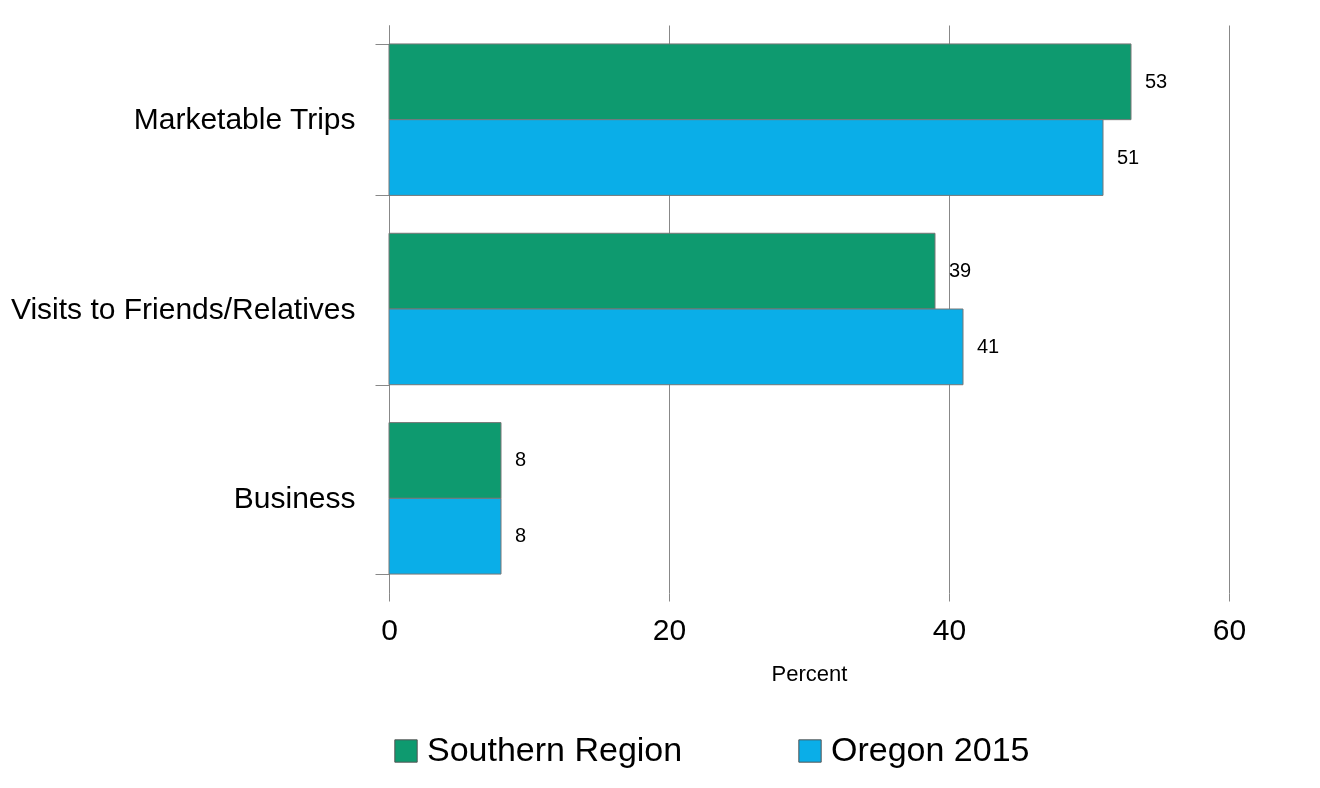 The width and height of the screenshot is (1320, 788). What do you see at coordinates (244, 119) in the screenshot?
I see `y-tick-label: Marketable Trips` at bounding box center [244, 119].